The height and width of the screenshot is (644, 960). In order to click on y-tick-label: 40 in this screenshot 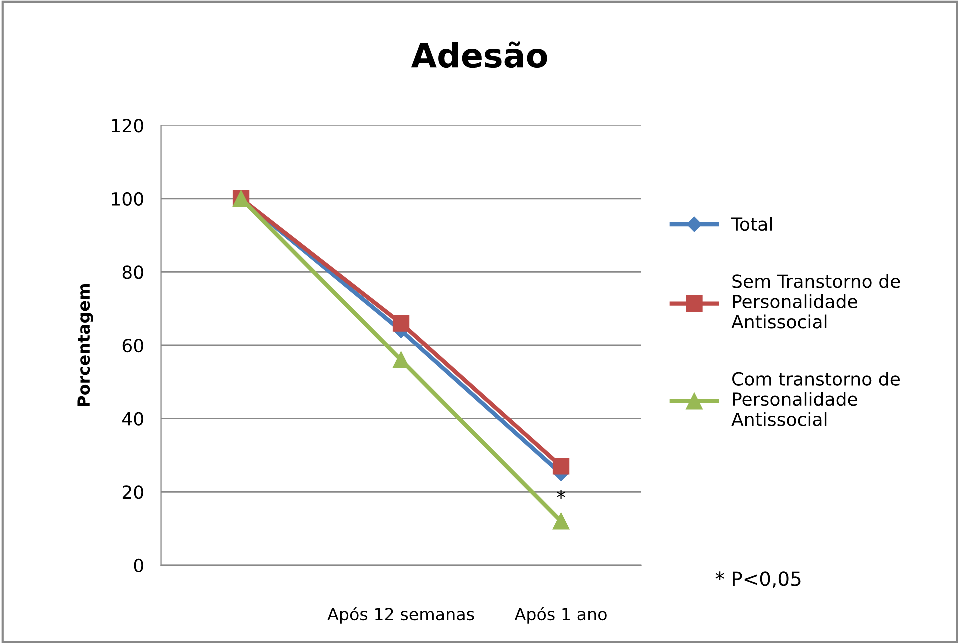, I will do `click(133, 419)`.